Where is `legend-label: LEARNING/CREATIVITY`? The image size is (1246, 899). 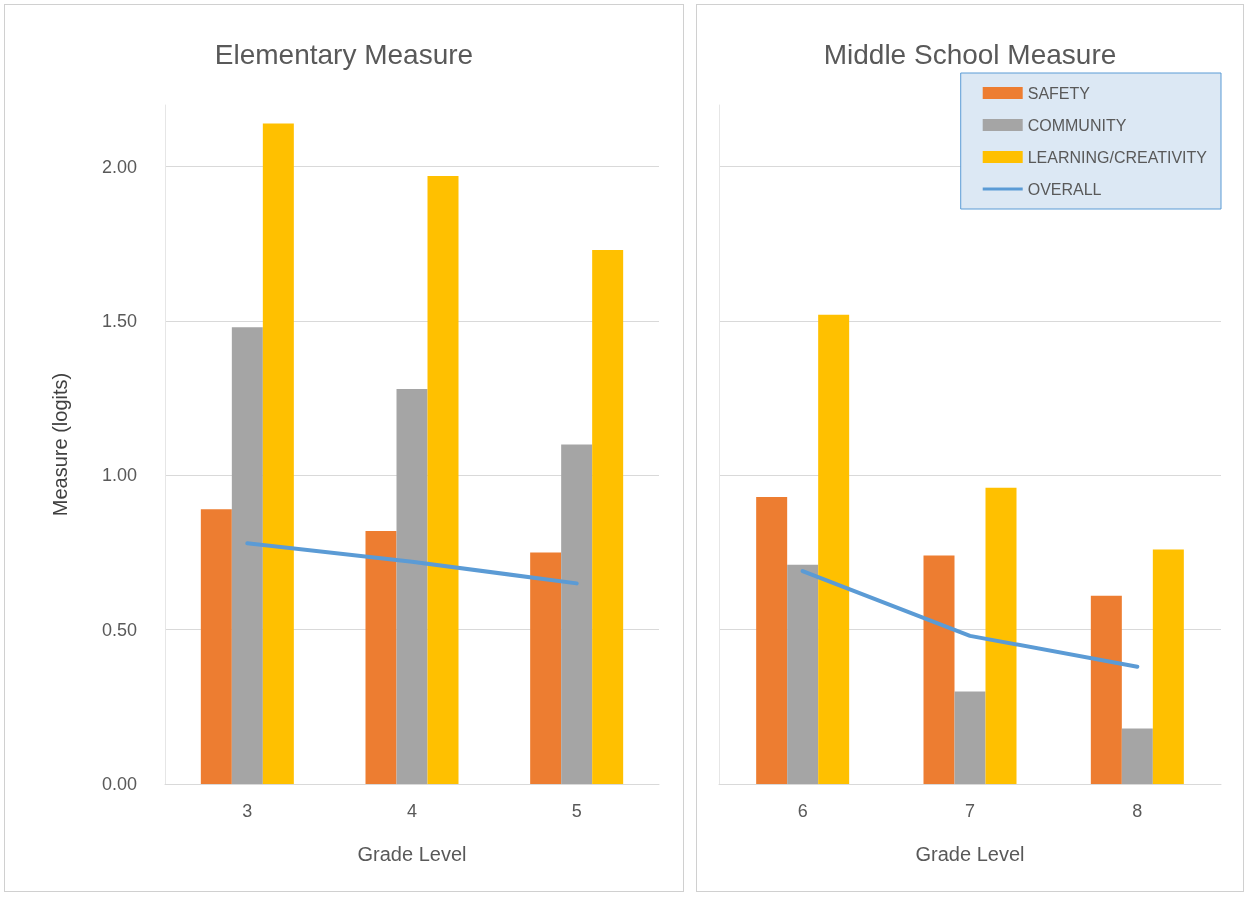
legend-label: LEARNING/CREATIVITY is located at coordinates (1117, 157).